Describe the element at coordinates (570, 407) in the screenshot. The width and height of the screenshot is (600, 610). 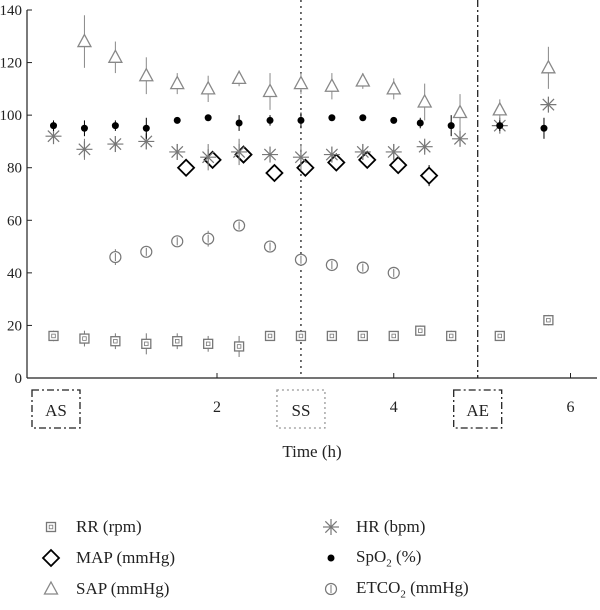
I see `x-tick-label: 6` at that location.